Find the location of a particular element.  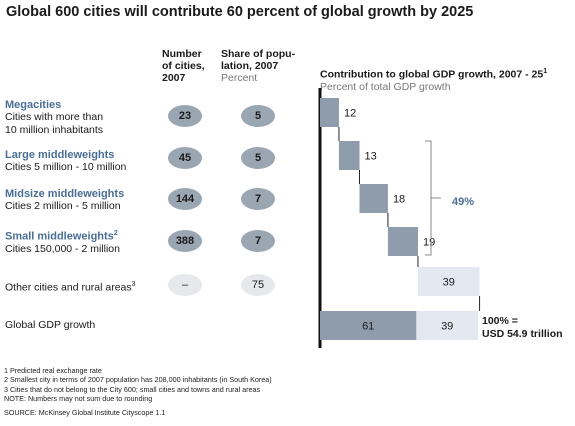

total-bar-other is located at coordinates (447, 325).